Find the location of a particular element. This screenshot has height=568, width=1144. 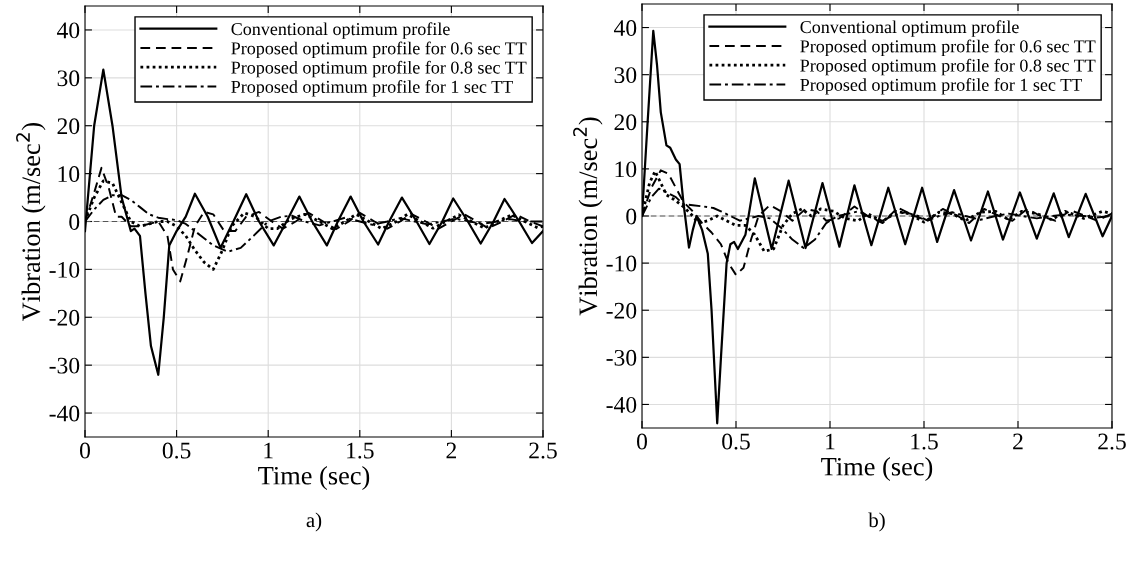

text: b) is located at coordinates (876, 522).